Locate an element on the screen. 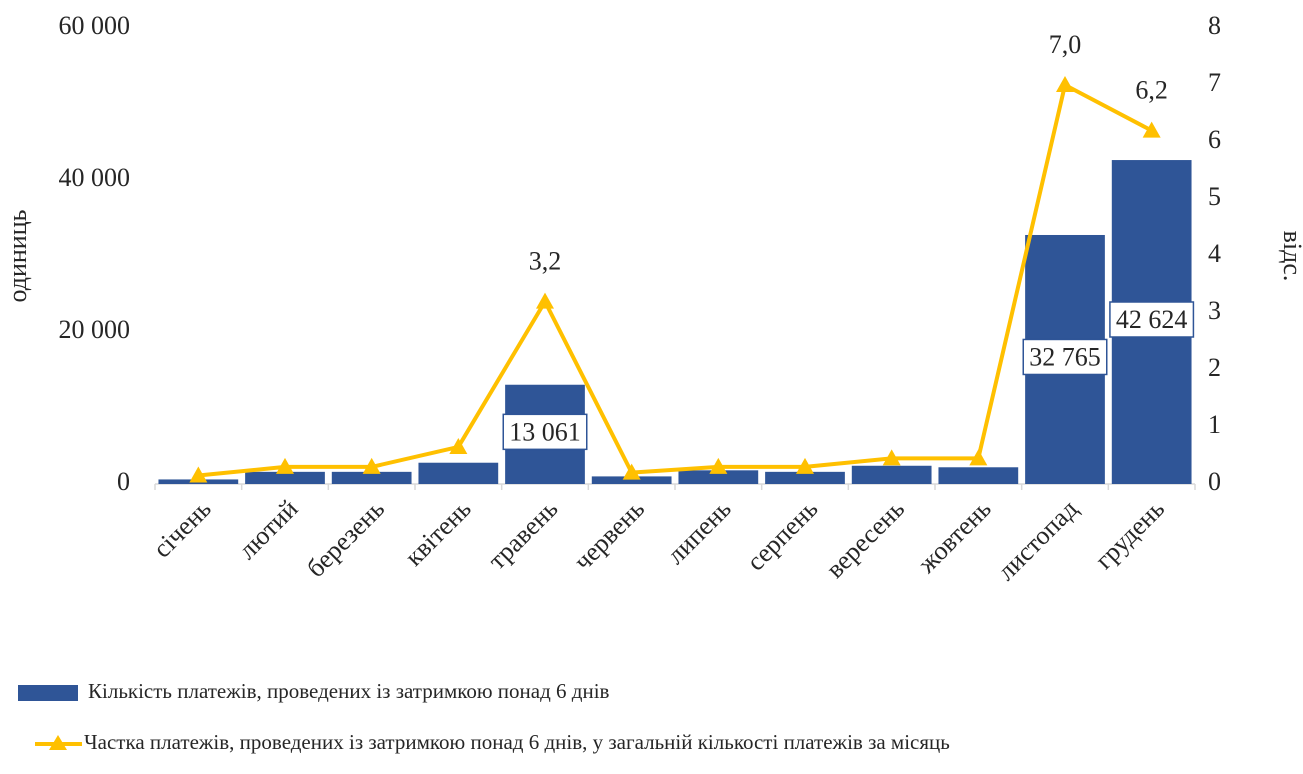 The image size is (1303, 774). y2-tick-label: 0 is located at coordinates (1214, 481).